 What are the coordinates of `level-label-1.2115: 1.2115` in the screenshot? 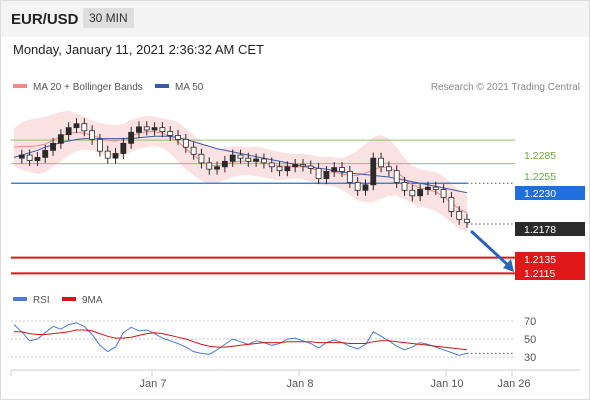 It's located at (539, 274).